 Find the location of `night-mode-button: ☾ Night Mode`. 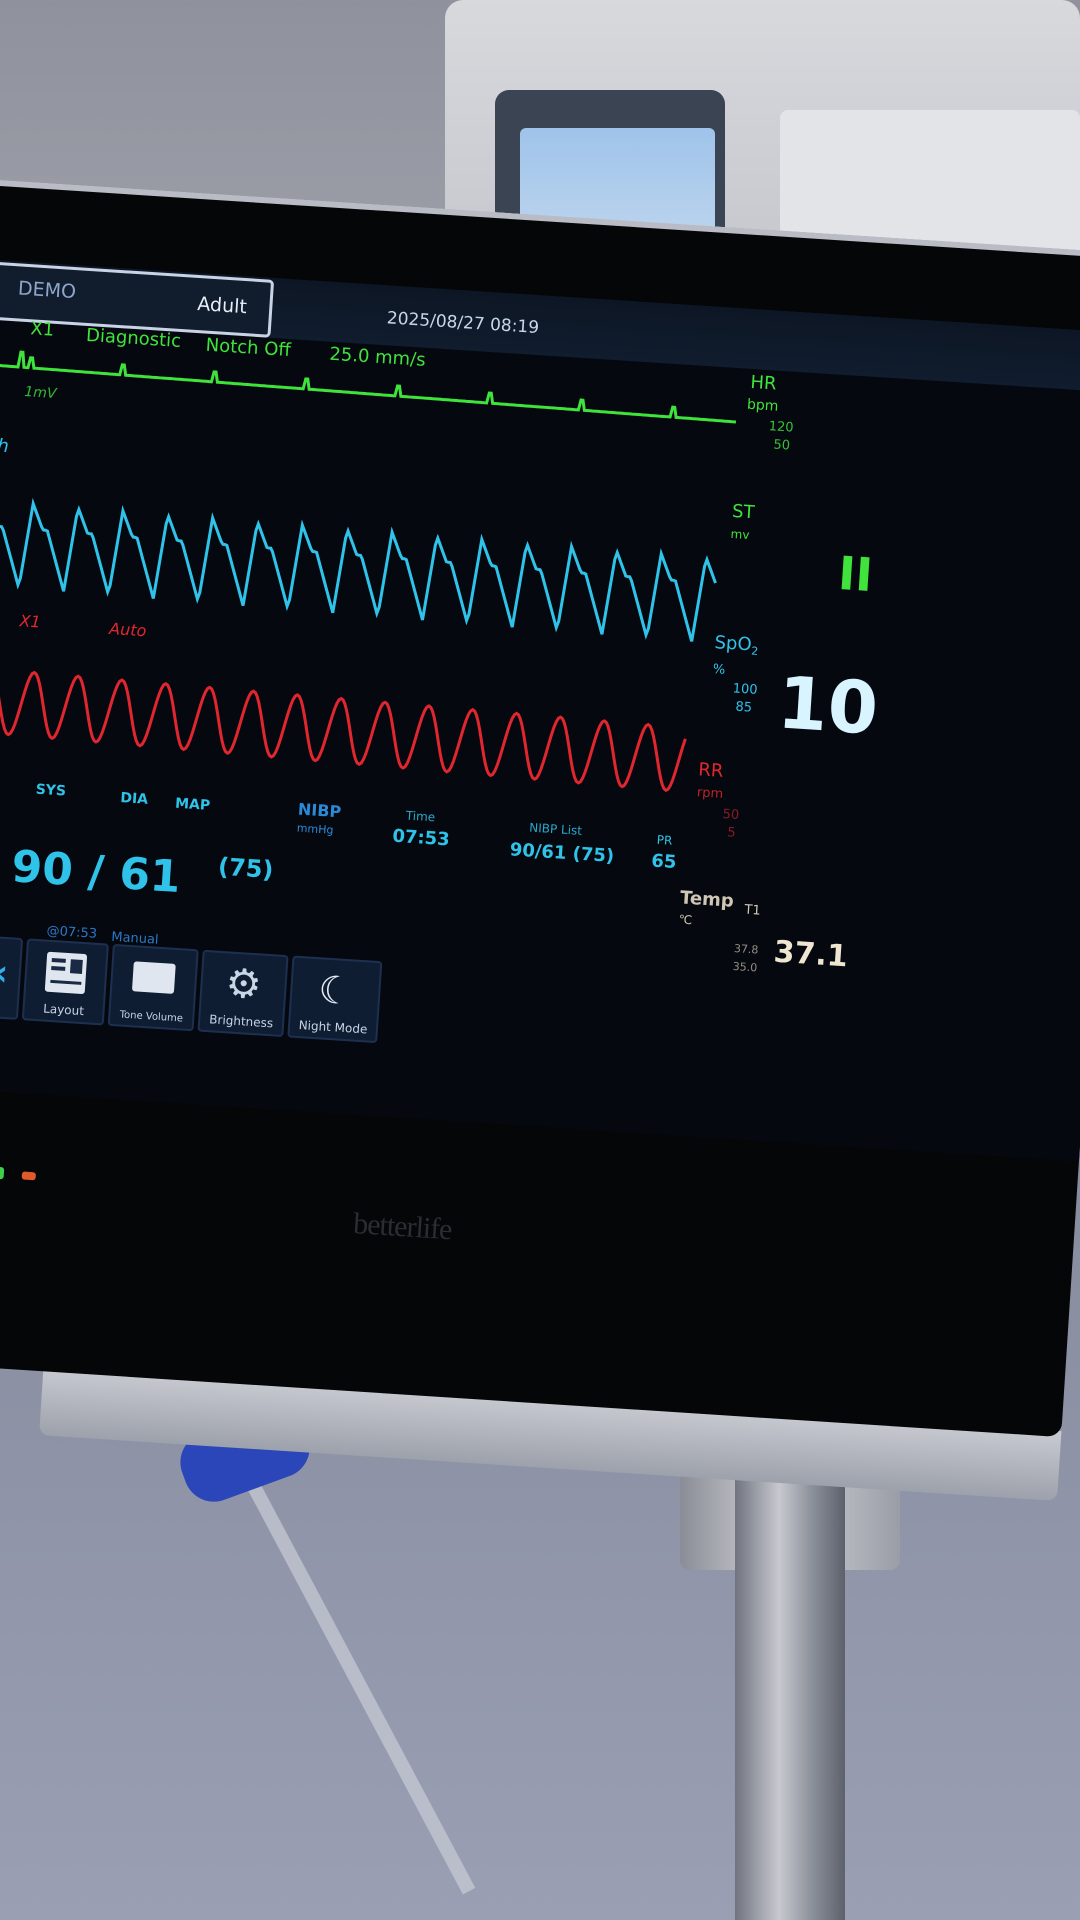

night-mode-button: ☾ Night Mode is located at coordinates (335, 999).